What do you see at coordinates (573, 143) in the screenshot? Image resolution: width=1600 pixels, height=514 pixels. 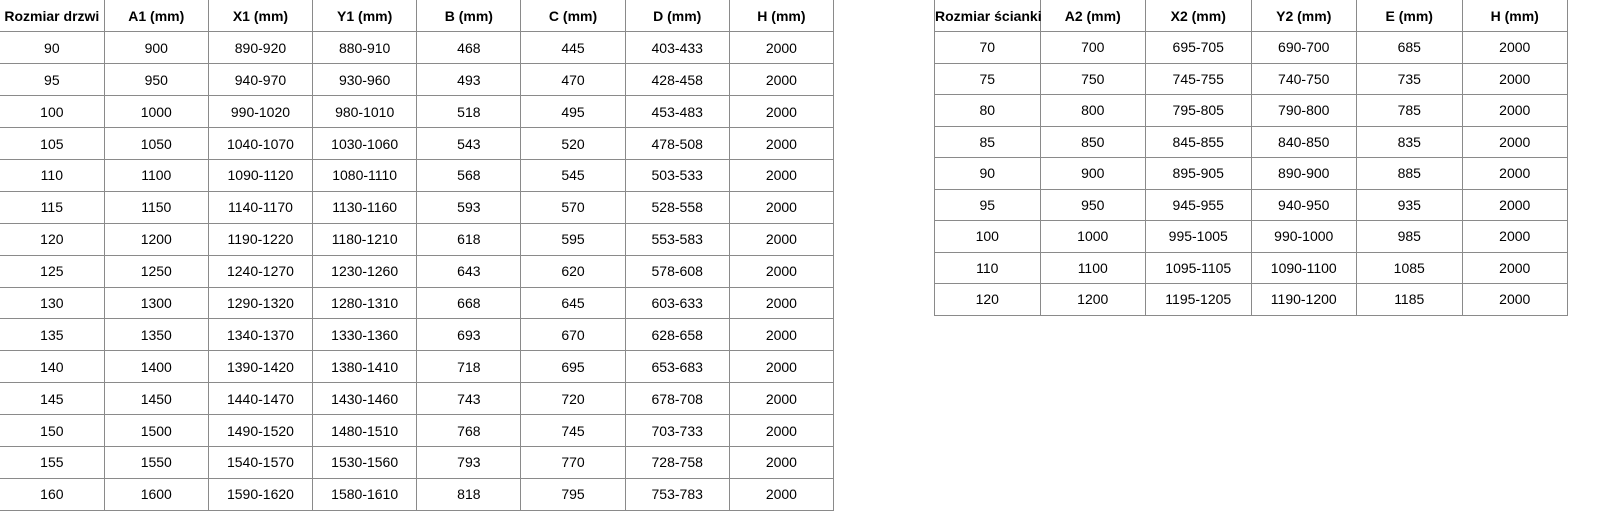 I see `table-cell: 520` at bounding box center [573, 143].